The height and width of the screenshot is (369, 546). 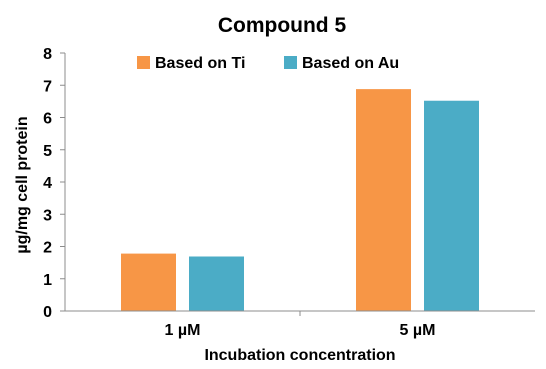 What do you see at coordinates (47, 215) in the screenshot?
I see `y-tick-label: 3` at bounding box center [47, 215].